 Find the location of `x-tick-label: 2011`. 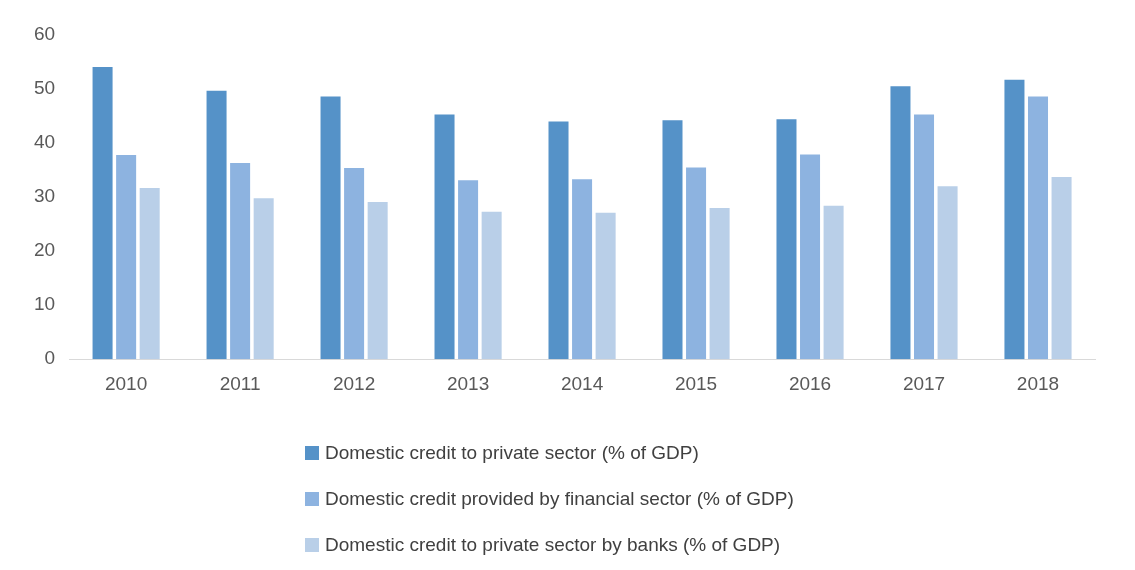

x-tick-label: 2011 is located at coordinates (240, 383).